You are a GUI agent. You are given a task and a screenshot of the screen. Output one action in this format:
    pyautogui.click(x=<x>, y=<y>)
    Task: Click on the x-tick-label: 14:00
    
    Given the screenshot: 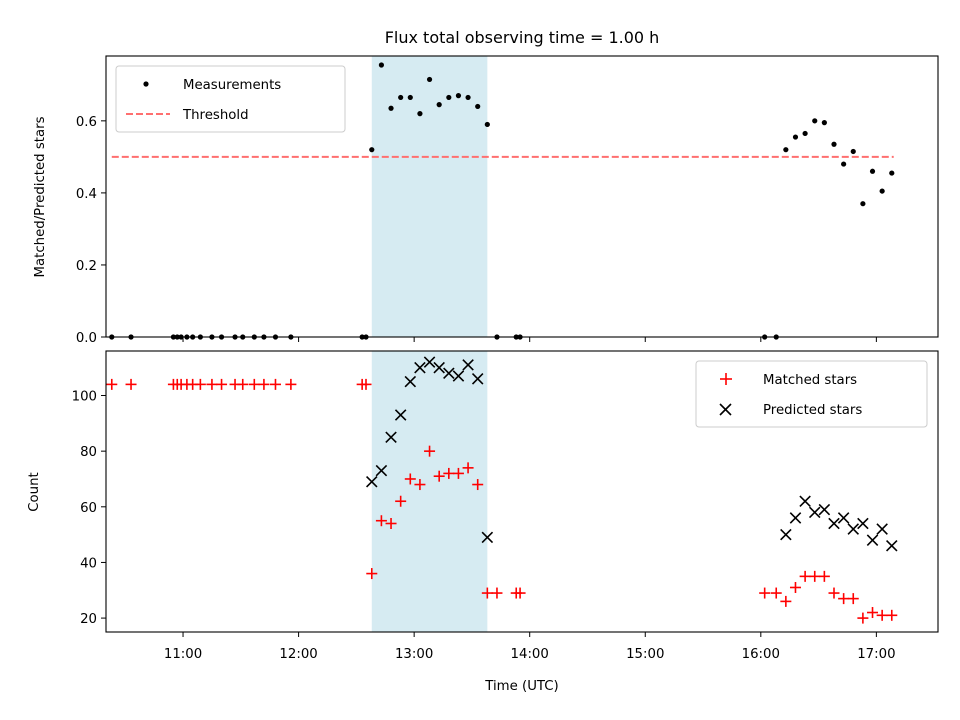 What is the action you would take?
    pyautogui.click(x=530, y=654)
    